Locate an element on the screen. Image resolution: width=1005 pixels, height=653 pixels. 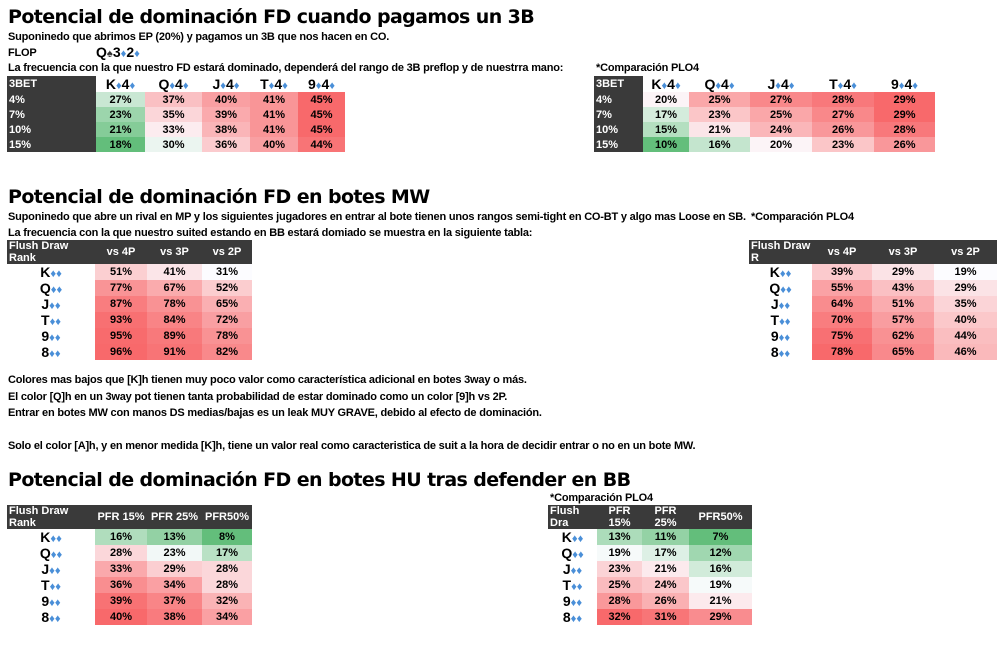
table-row: 4% 27% 37% 40% 41% 45% is located at coordinates (176, 99).